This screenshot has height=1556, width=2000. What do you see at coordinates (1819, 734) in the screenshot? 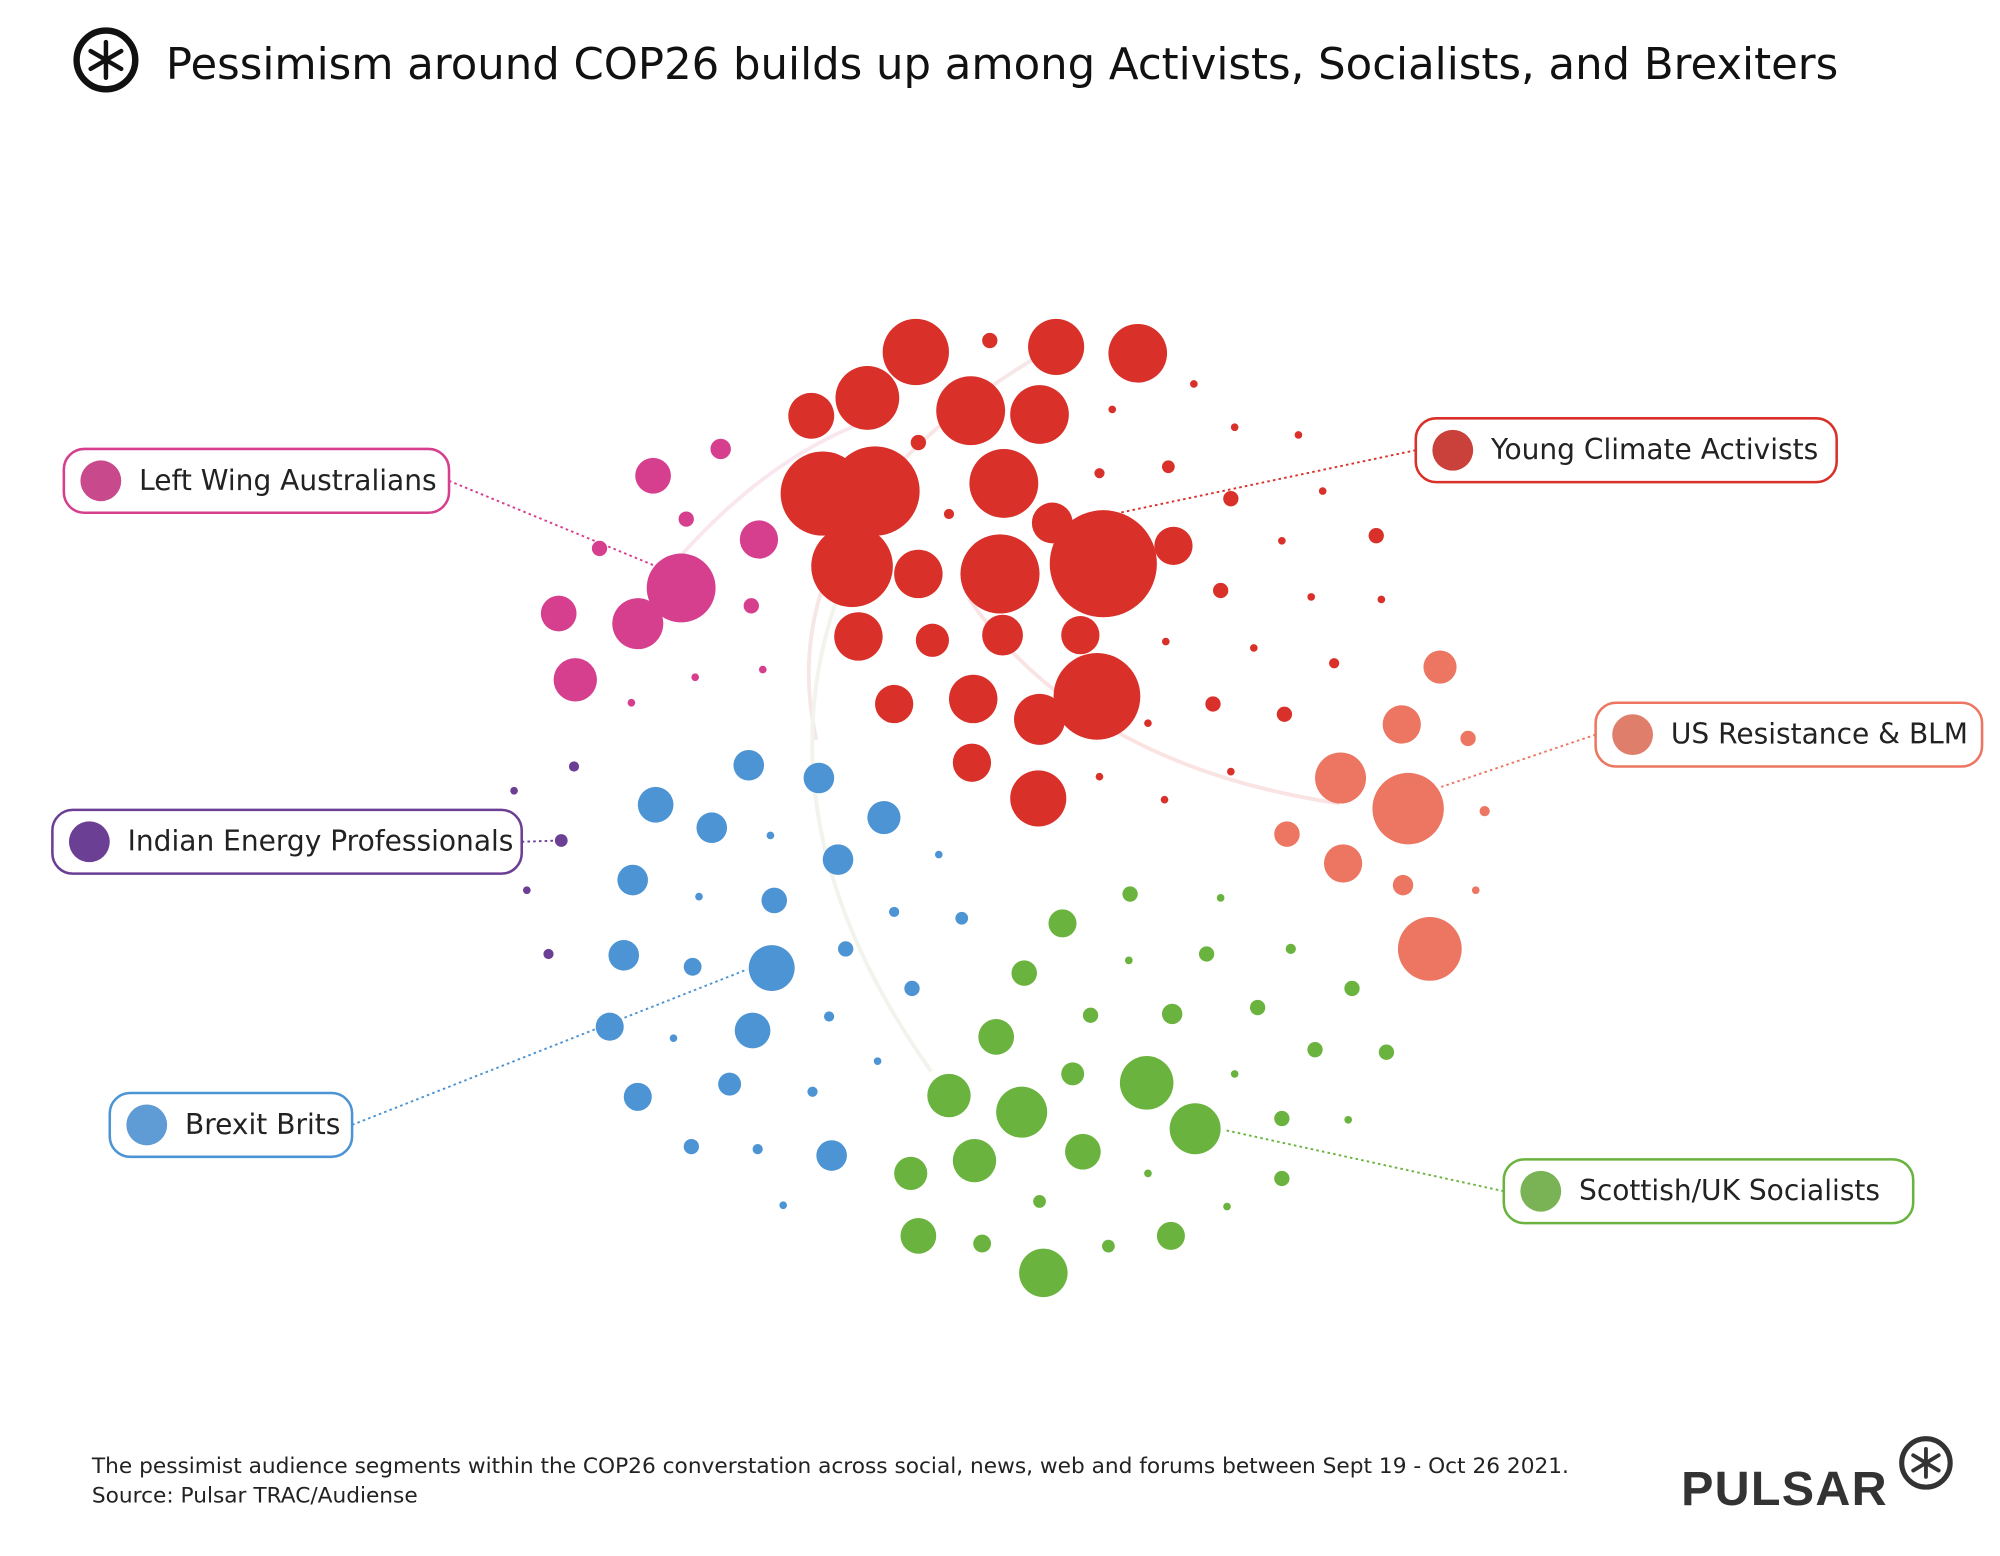
I see `label-text: US Resistance & BLM` at bounding box center [1819, 734].